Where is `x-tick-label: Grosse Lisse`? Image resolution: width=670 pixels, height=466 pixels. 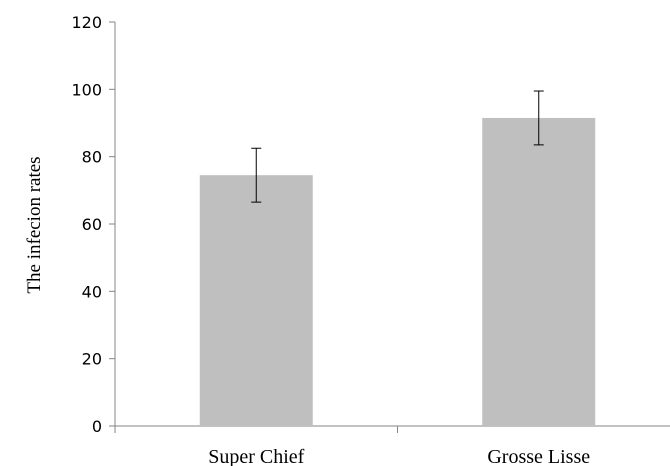
x-tick-label: Grosse Lisse is located at coordinates (538, 456).